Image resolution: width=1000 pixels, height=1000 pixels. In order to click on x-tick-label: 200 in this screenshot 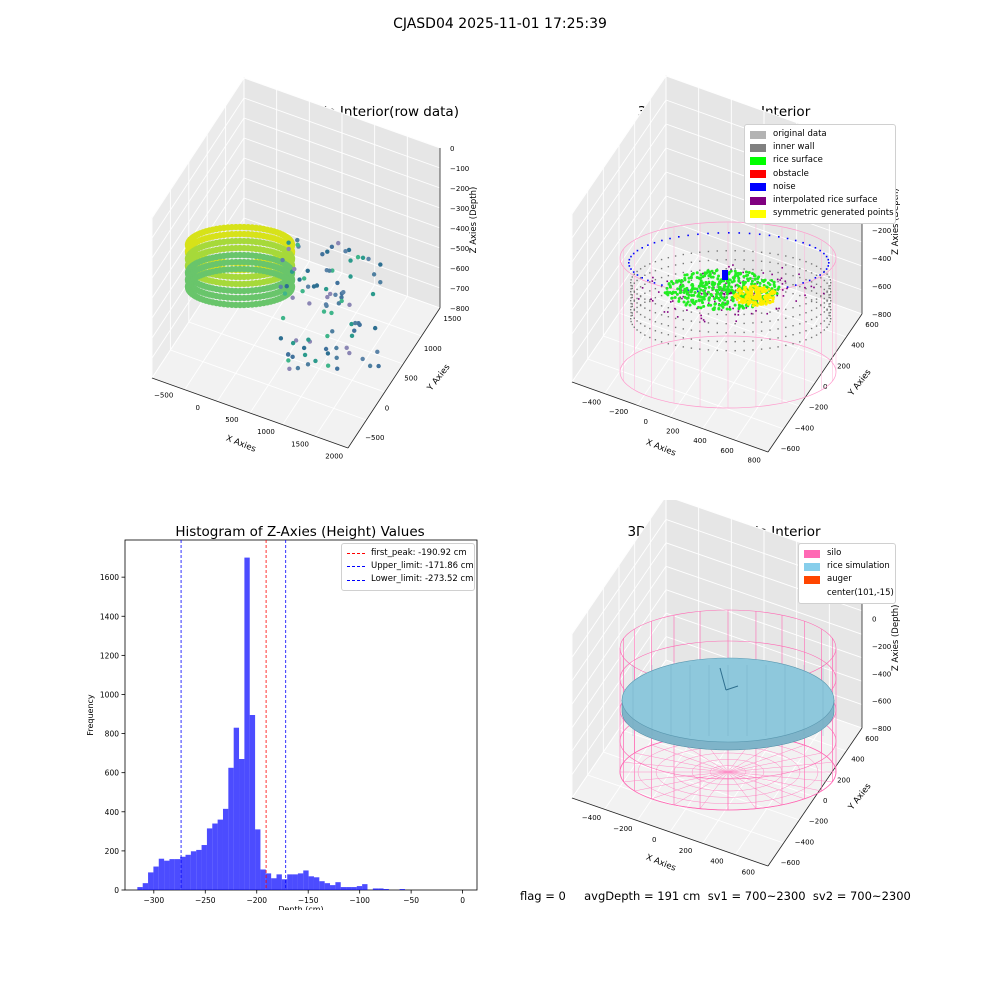, I will do `click(672, 431)`.